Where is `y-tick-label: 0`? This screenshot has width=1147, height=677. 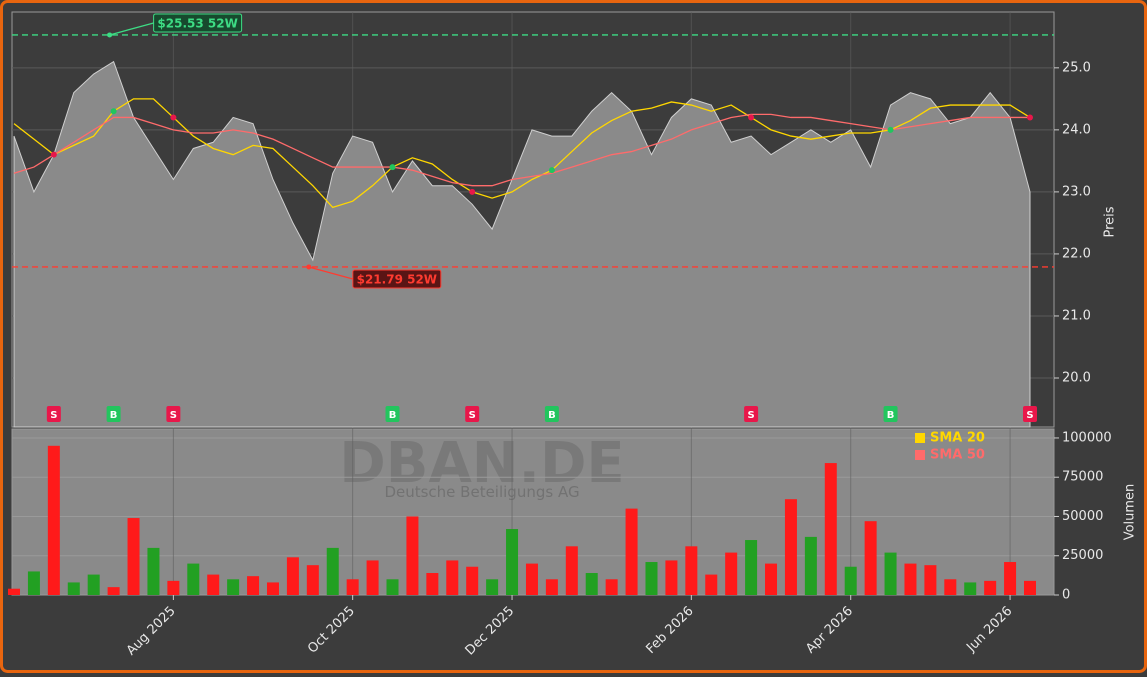 y-tick-label: 0 is located at coordinates (1066, 595).